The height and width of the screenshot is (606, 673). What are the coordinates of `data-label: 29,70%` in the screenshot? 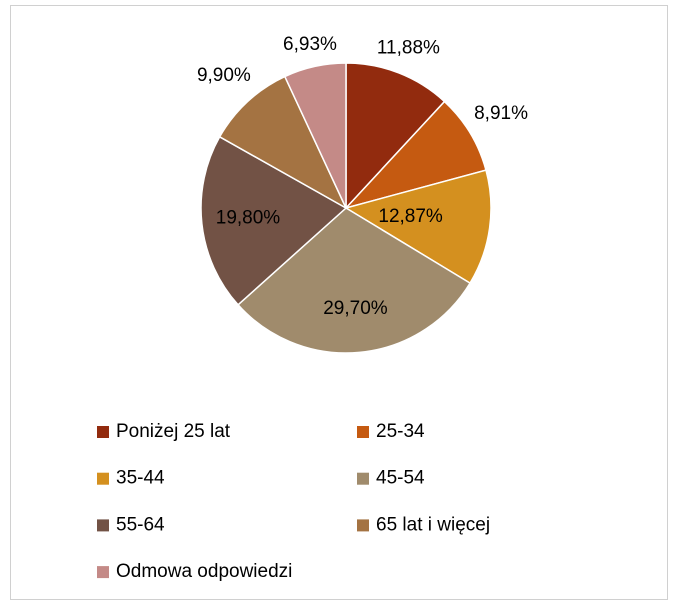 It's located at (355, 308).